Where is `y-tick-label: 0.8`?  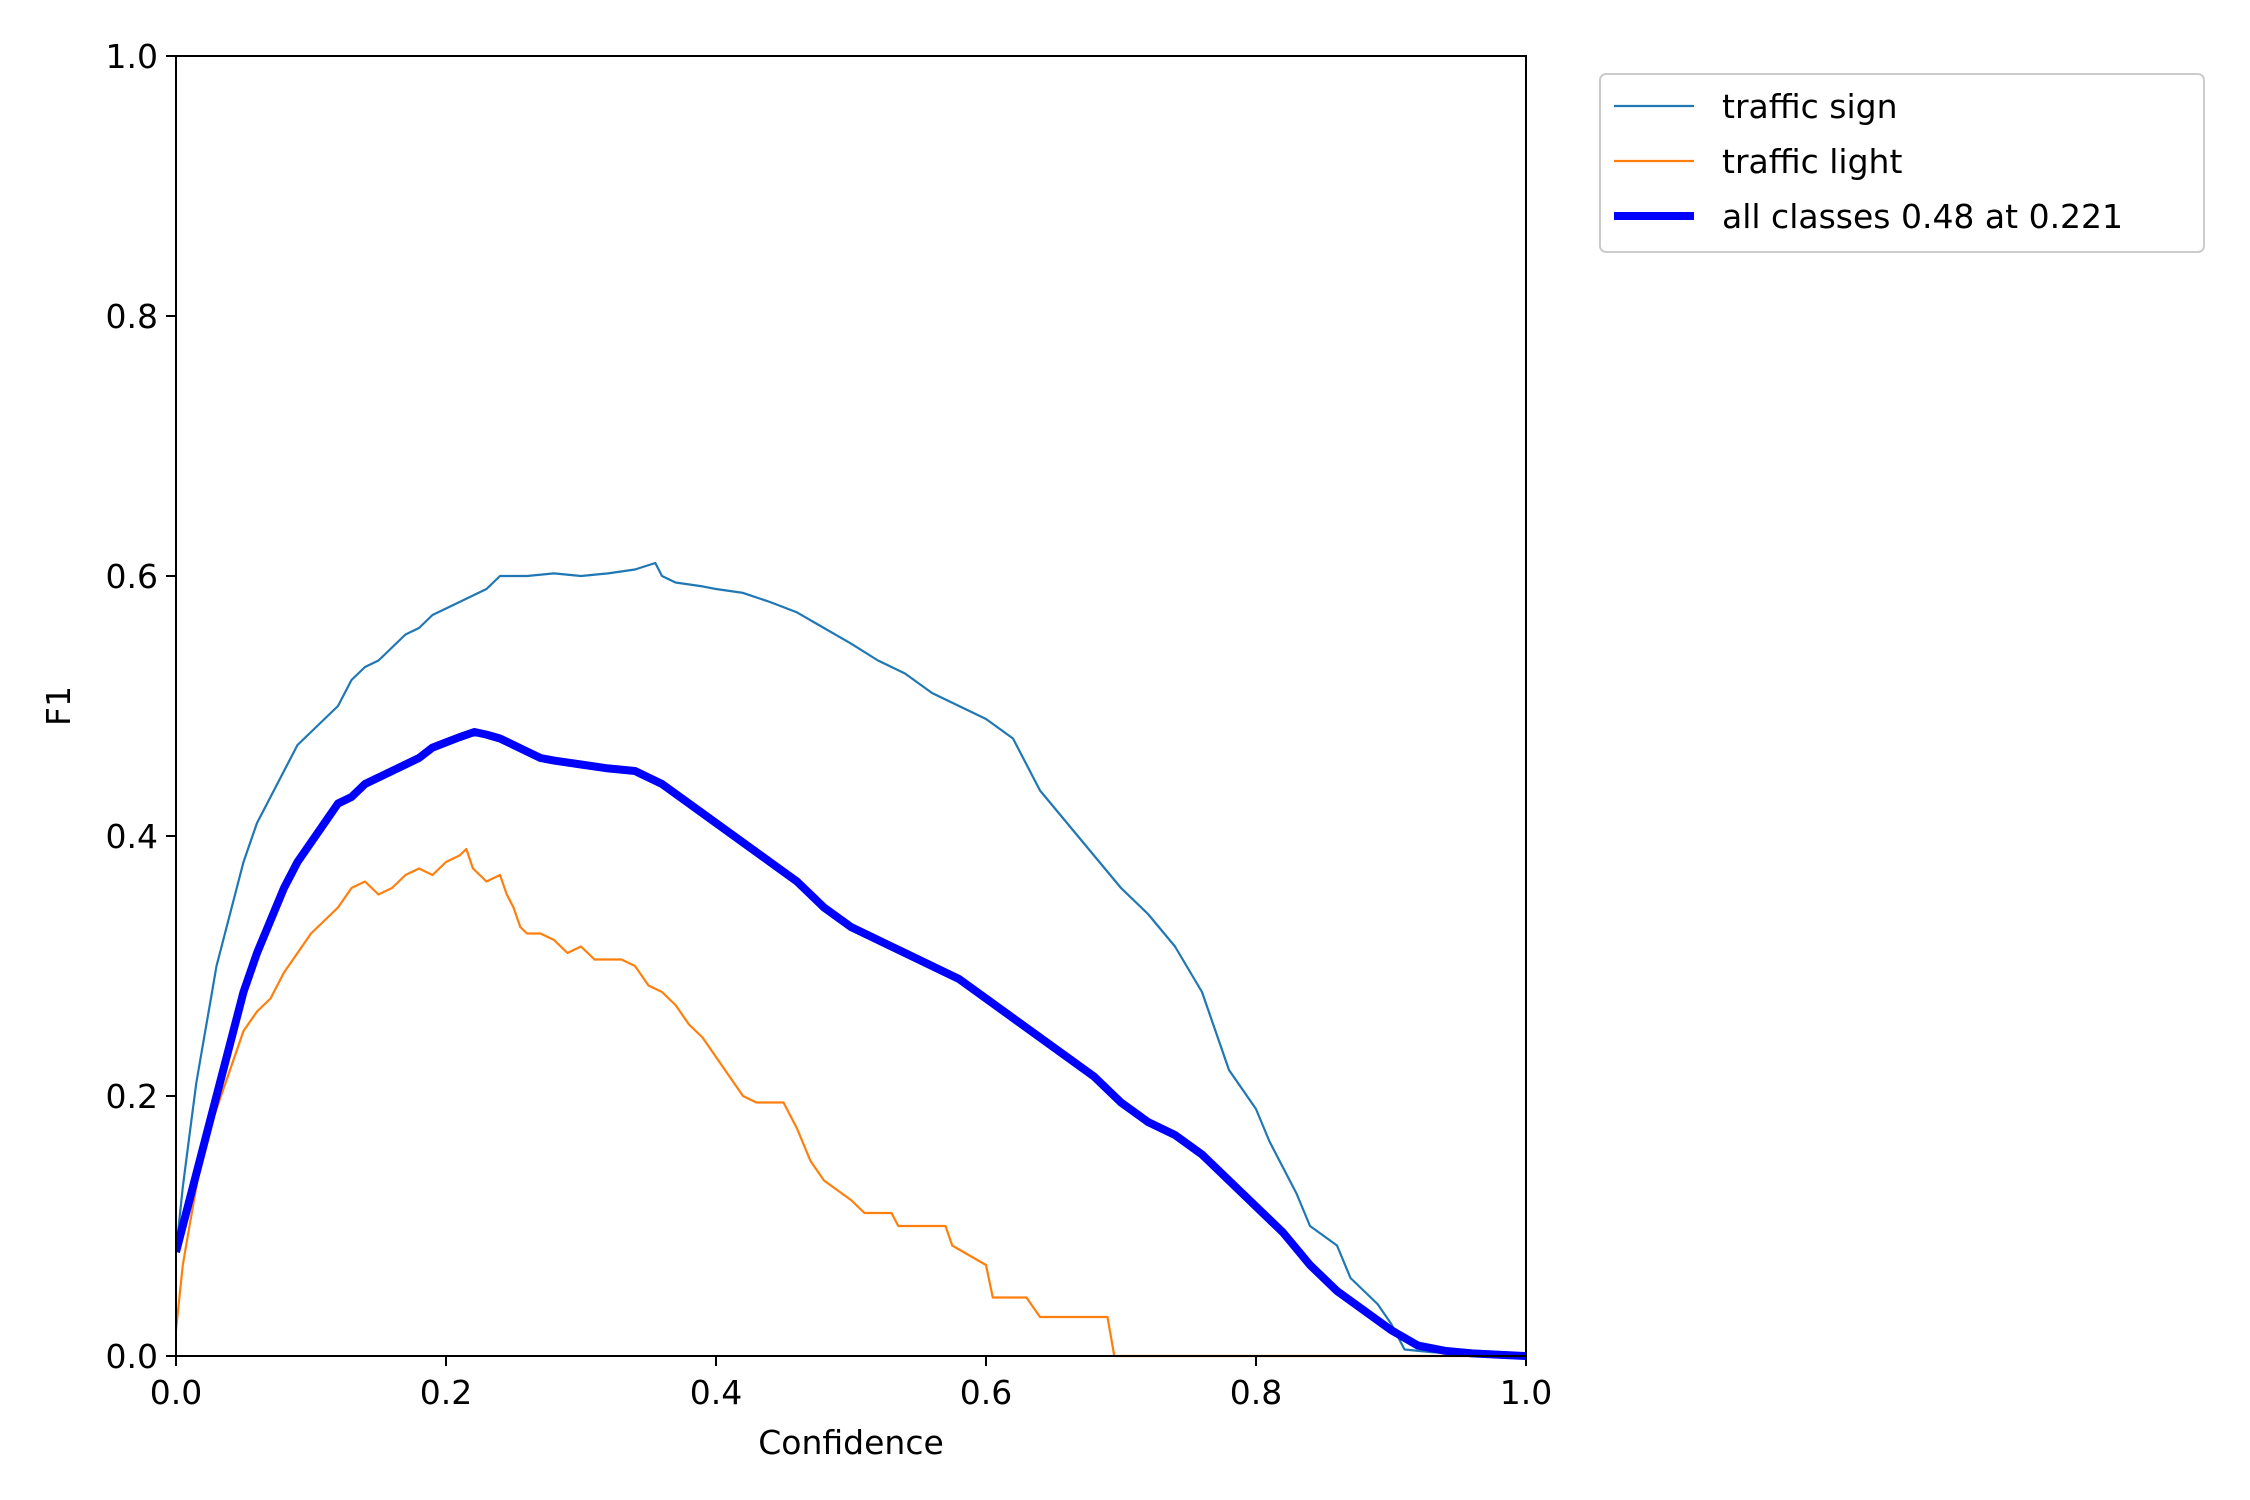 y-tick-label: 0.8 is located at coordinates (132, 316).